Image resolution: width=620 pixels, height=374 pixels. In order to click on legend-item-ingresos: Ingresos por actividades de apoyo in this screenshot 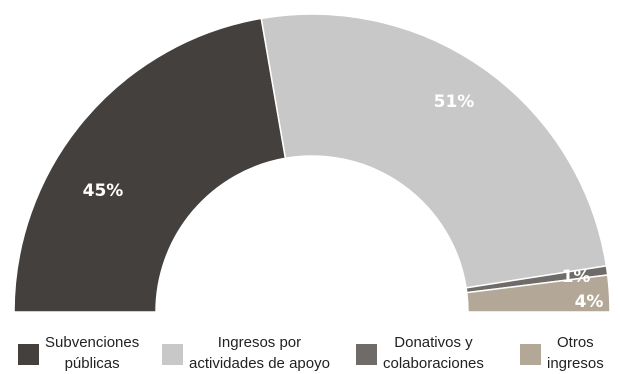, I will do `click(246, 353)`.